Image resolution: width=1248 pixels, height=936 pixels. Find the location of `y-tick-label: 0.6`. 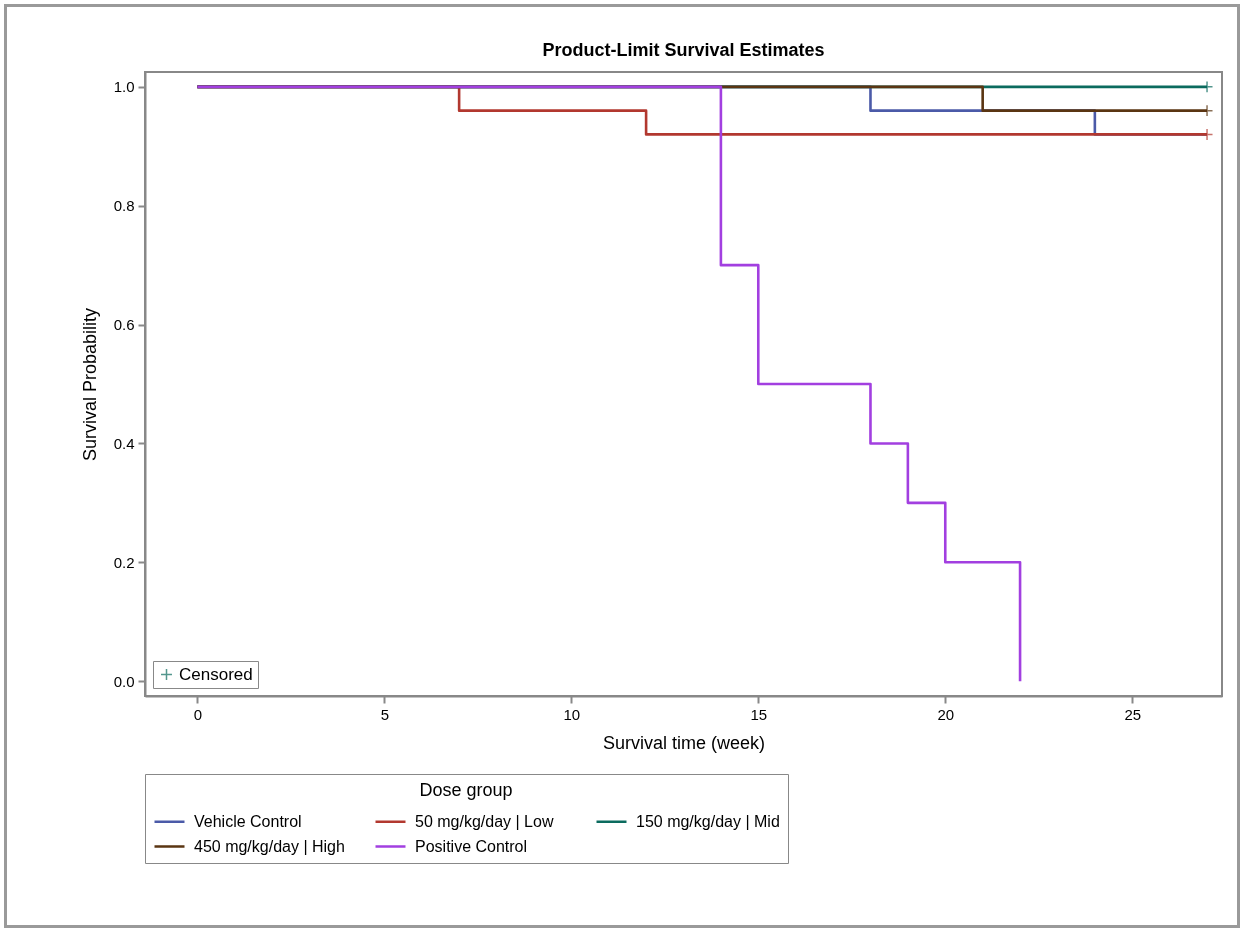

y-tick-label: 0.6 is located at coordinates (124, 325).